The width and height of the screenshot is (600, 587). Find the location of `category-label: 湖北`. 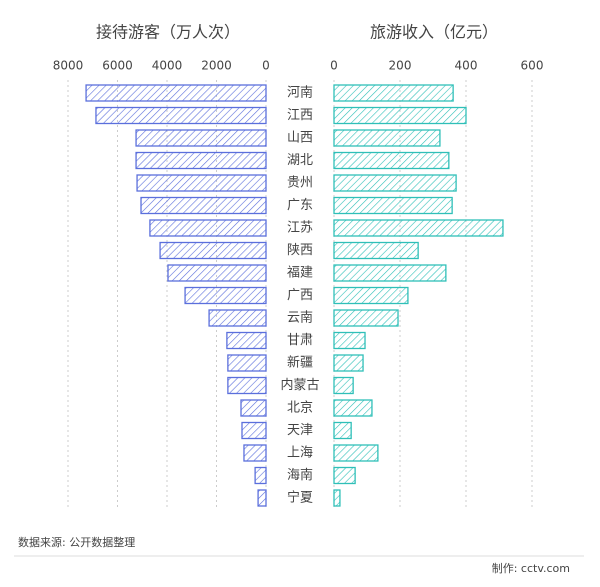

category-label: 湖北 is located at coordinates (300, 160).